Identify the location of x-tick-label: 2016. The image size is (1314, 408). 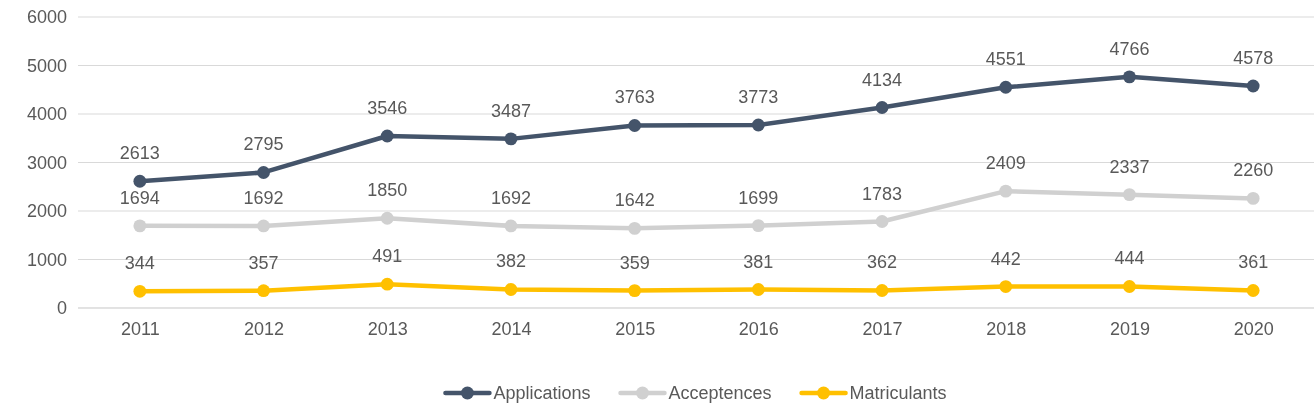
(758, 328).